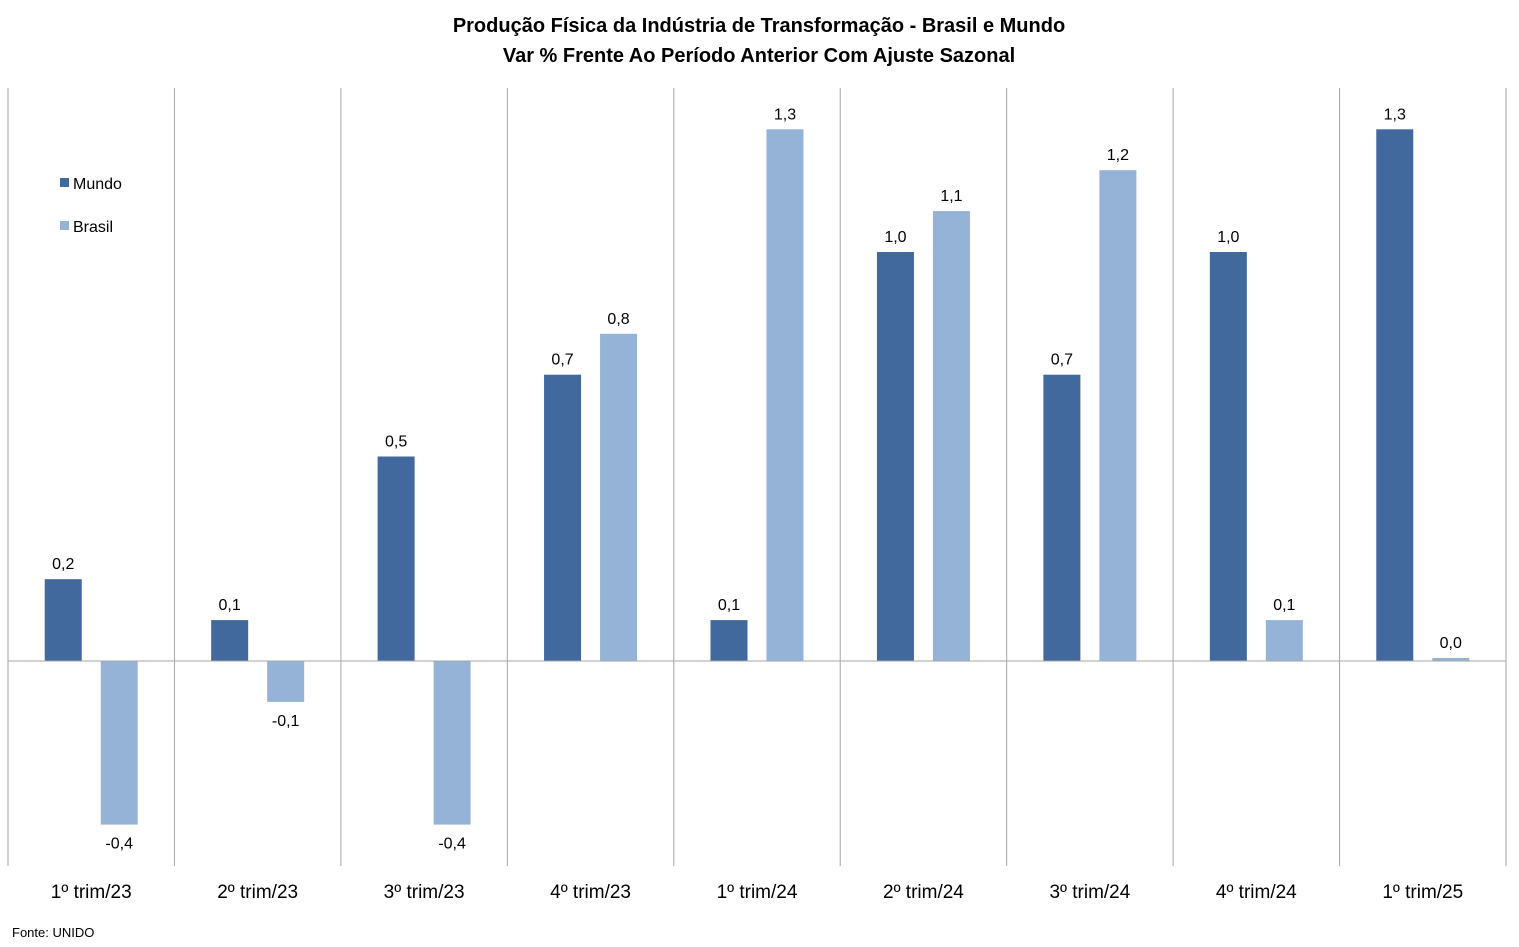 Image resolution: width=1519 pixels, height=947 pixels. What do you see at coordinates (785, 114) in the screenshot?
I see `data-label-brasil: 1,3` at bounding box center [785, 114].